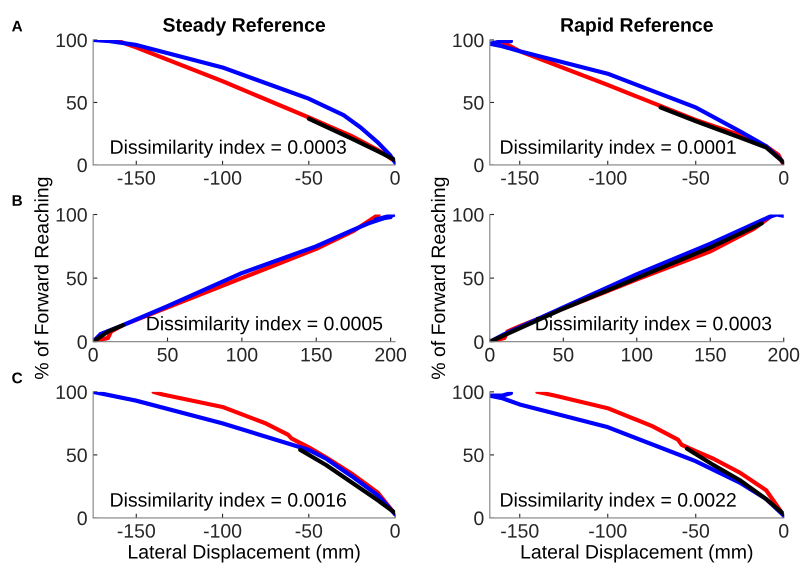 This screenshot has height=563, width=803. I want to click on annotation: Dissimilarity index = 0.0022, so click(618, 501).